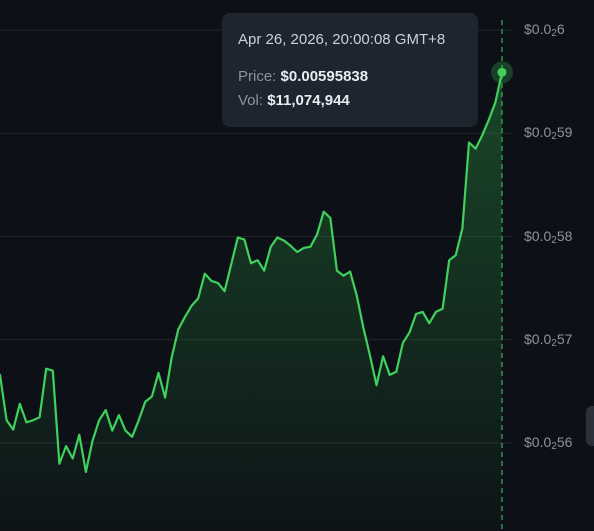 Image resolution: width=594 pixels, height=531 pixels. I want to click on y-tick-label: $0.0257, so click(548, 340).